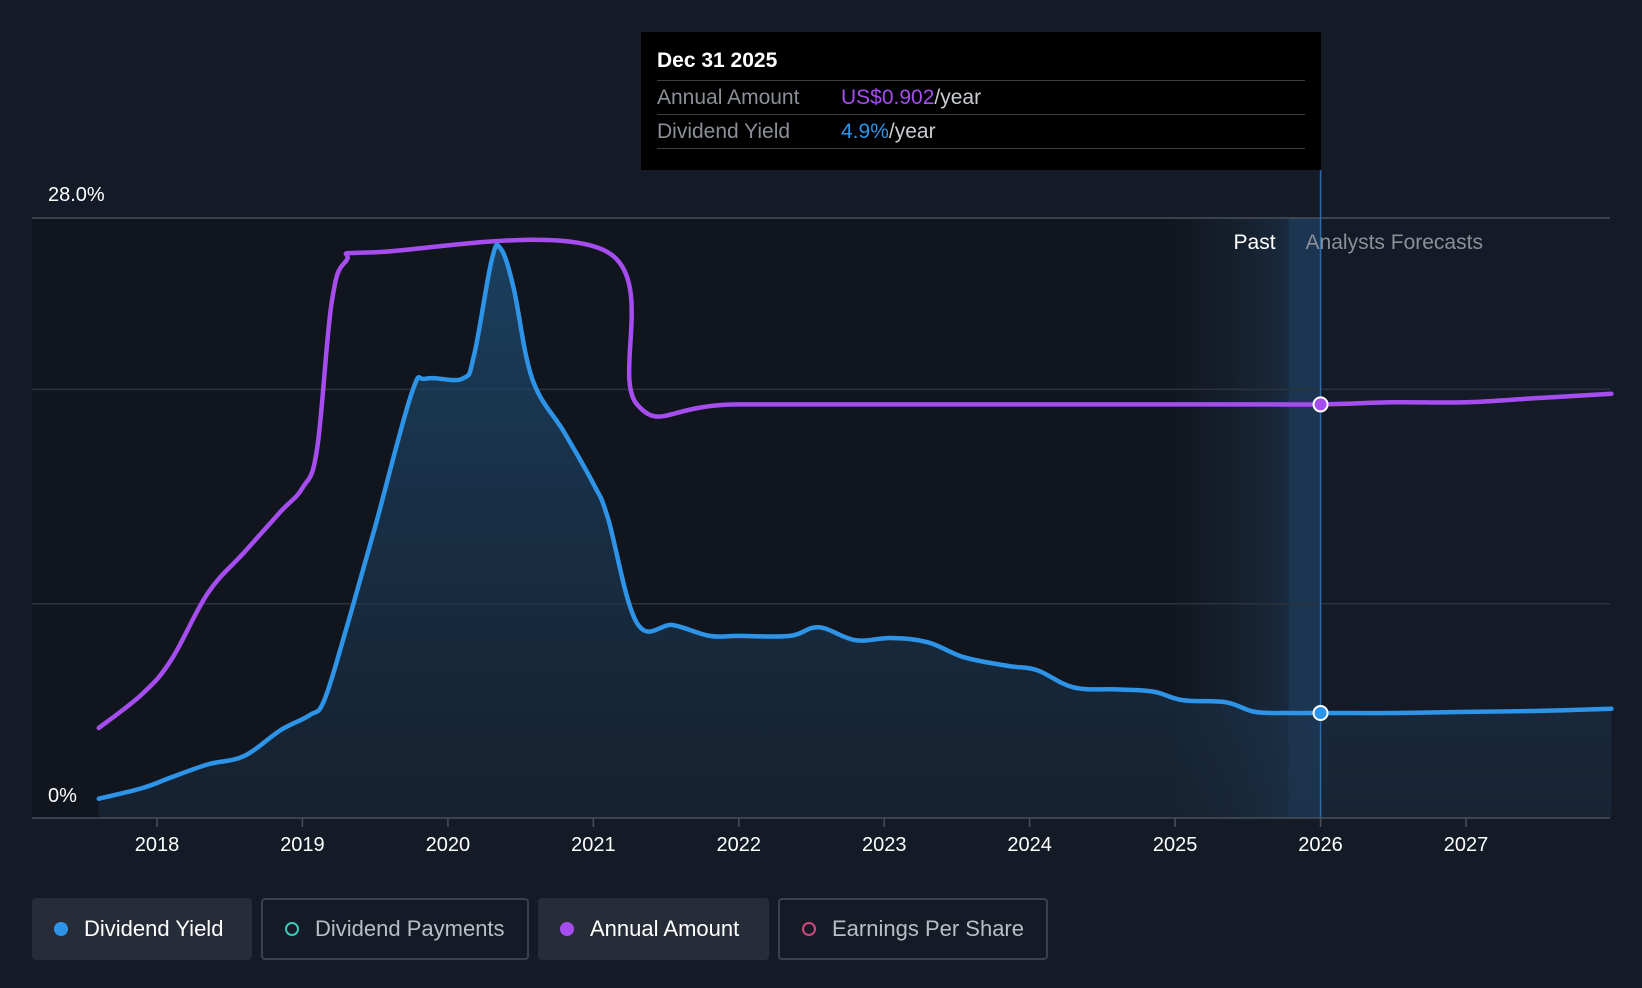 Image resolution: width=1642 pixels, height=988 pixels. Describe the element at coordinates (728, 97) in the screenshot. I see `tooltip-key: Annual Amount` at that location.